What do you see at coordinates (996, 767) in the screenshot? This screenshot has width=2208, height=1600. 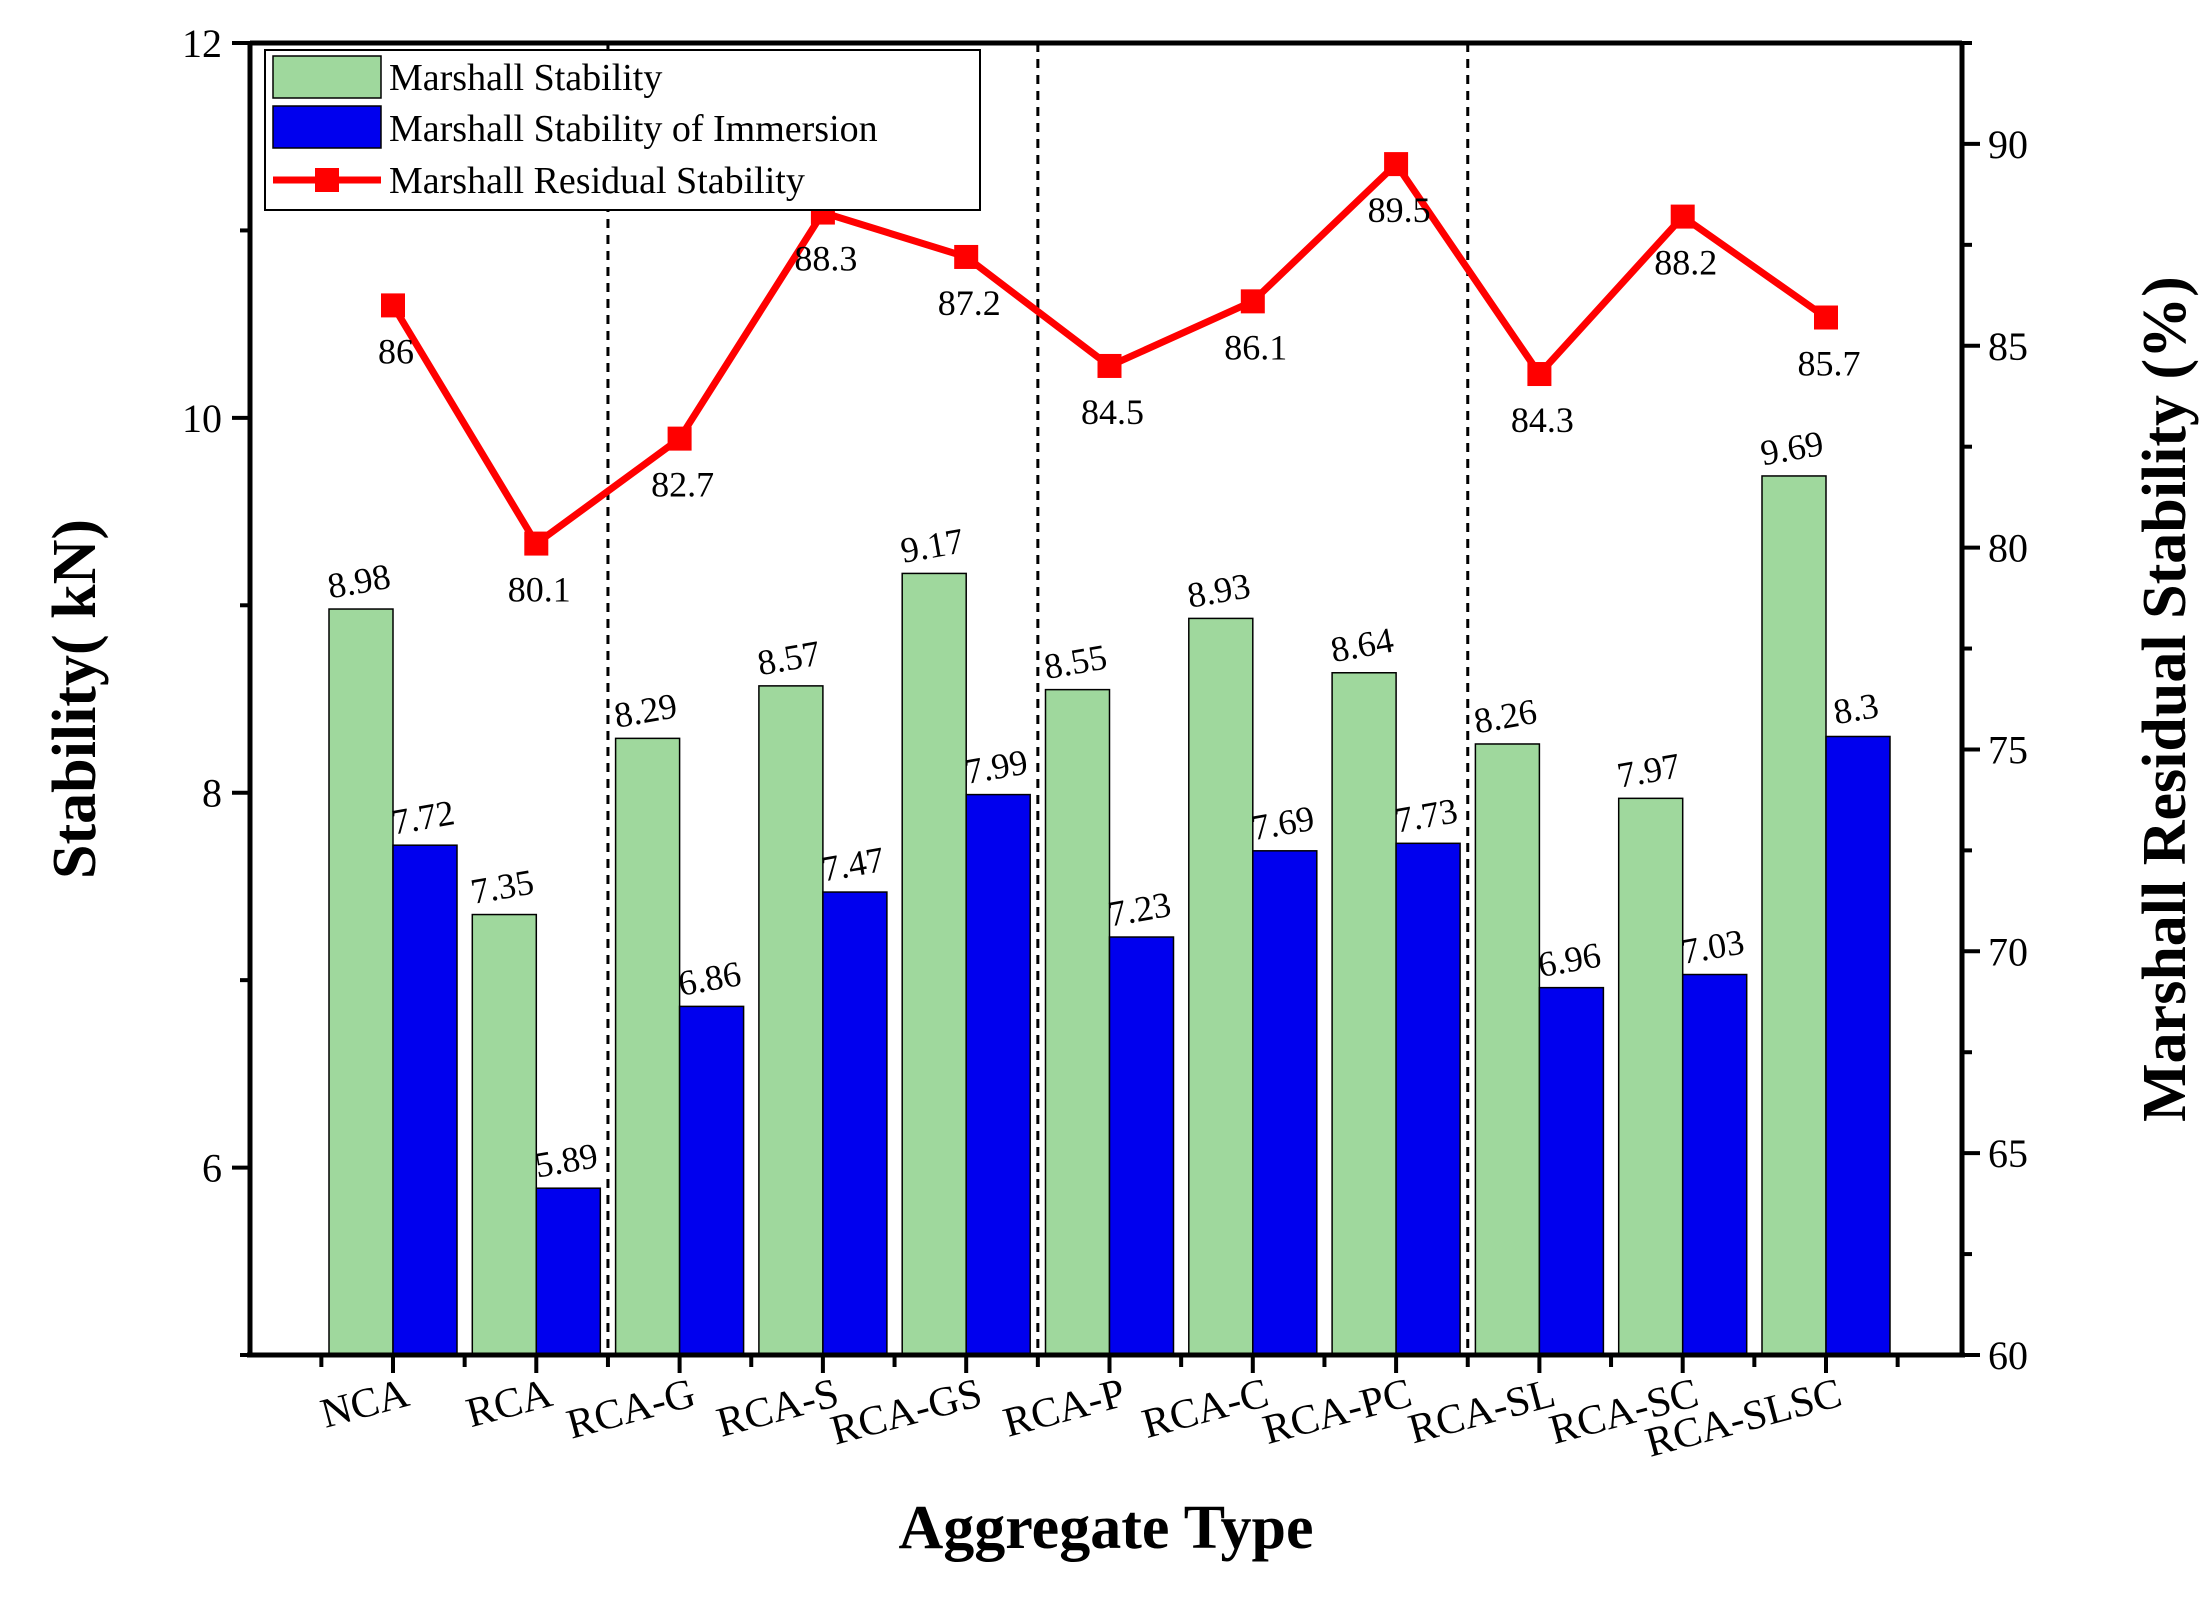 I see `label-immersion-stability-RCA-GS: 7.99` at bounding box center [996, 767].